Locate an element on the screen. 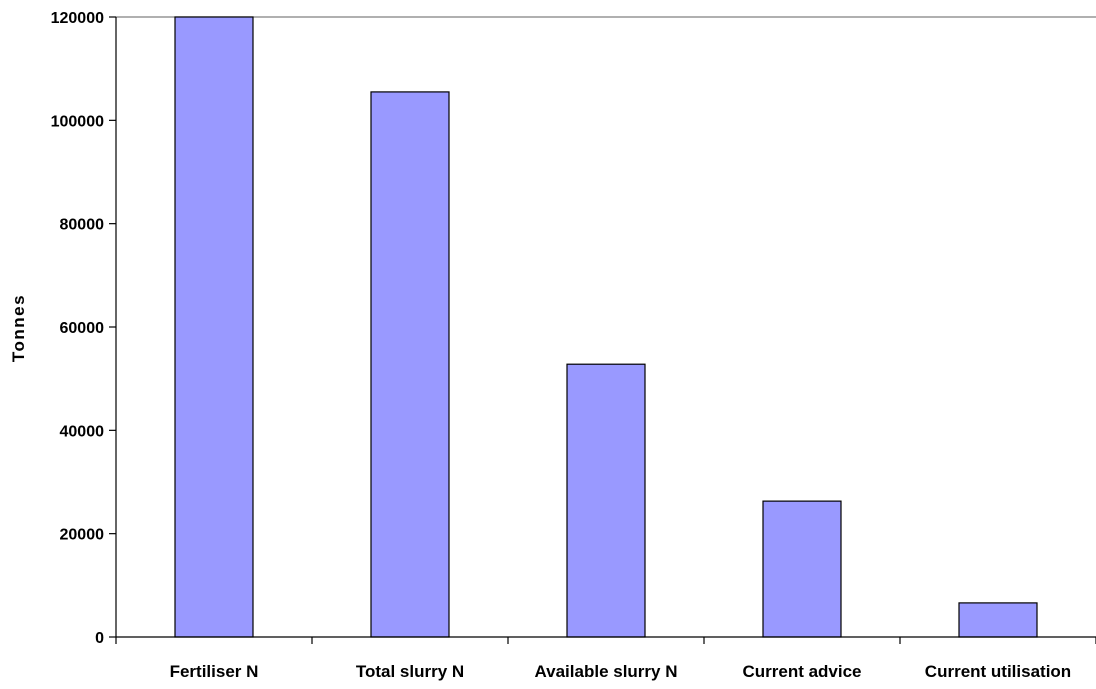 Image resolution: width=1096 pixels, height=689 pixels. x-tick-label-1: Fertiliser N is located at coordinates (214, 671).